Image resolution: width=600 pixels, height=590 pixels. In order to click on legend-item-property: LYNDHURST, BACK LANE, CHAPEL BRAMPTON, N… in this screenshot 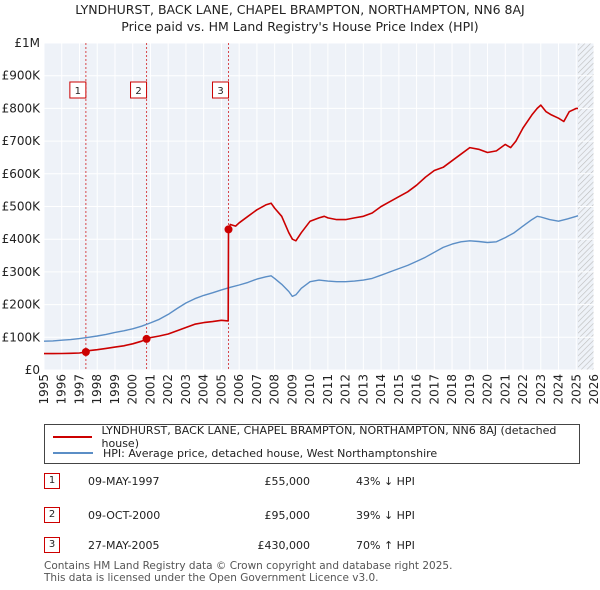, I will do `click(316, 437)`.